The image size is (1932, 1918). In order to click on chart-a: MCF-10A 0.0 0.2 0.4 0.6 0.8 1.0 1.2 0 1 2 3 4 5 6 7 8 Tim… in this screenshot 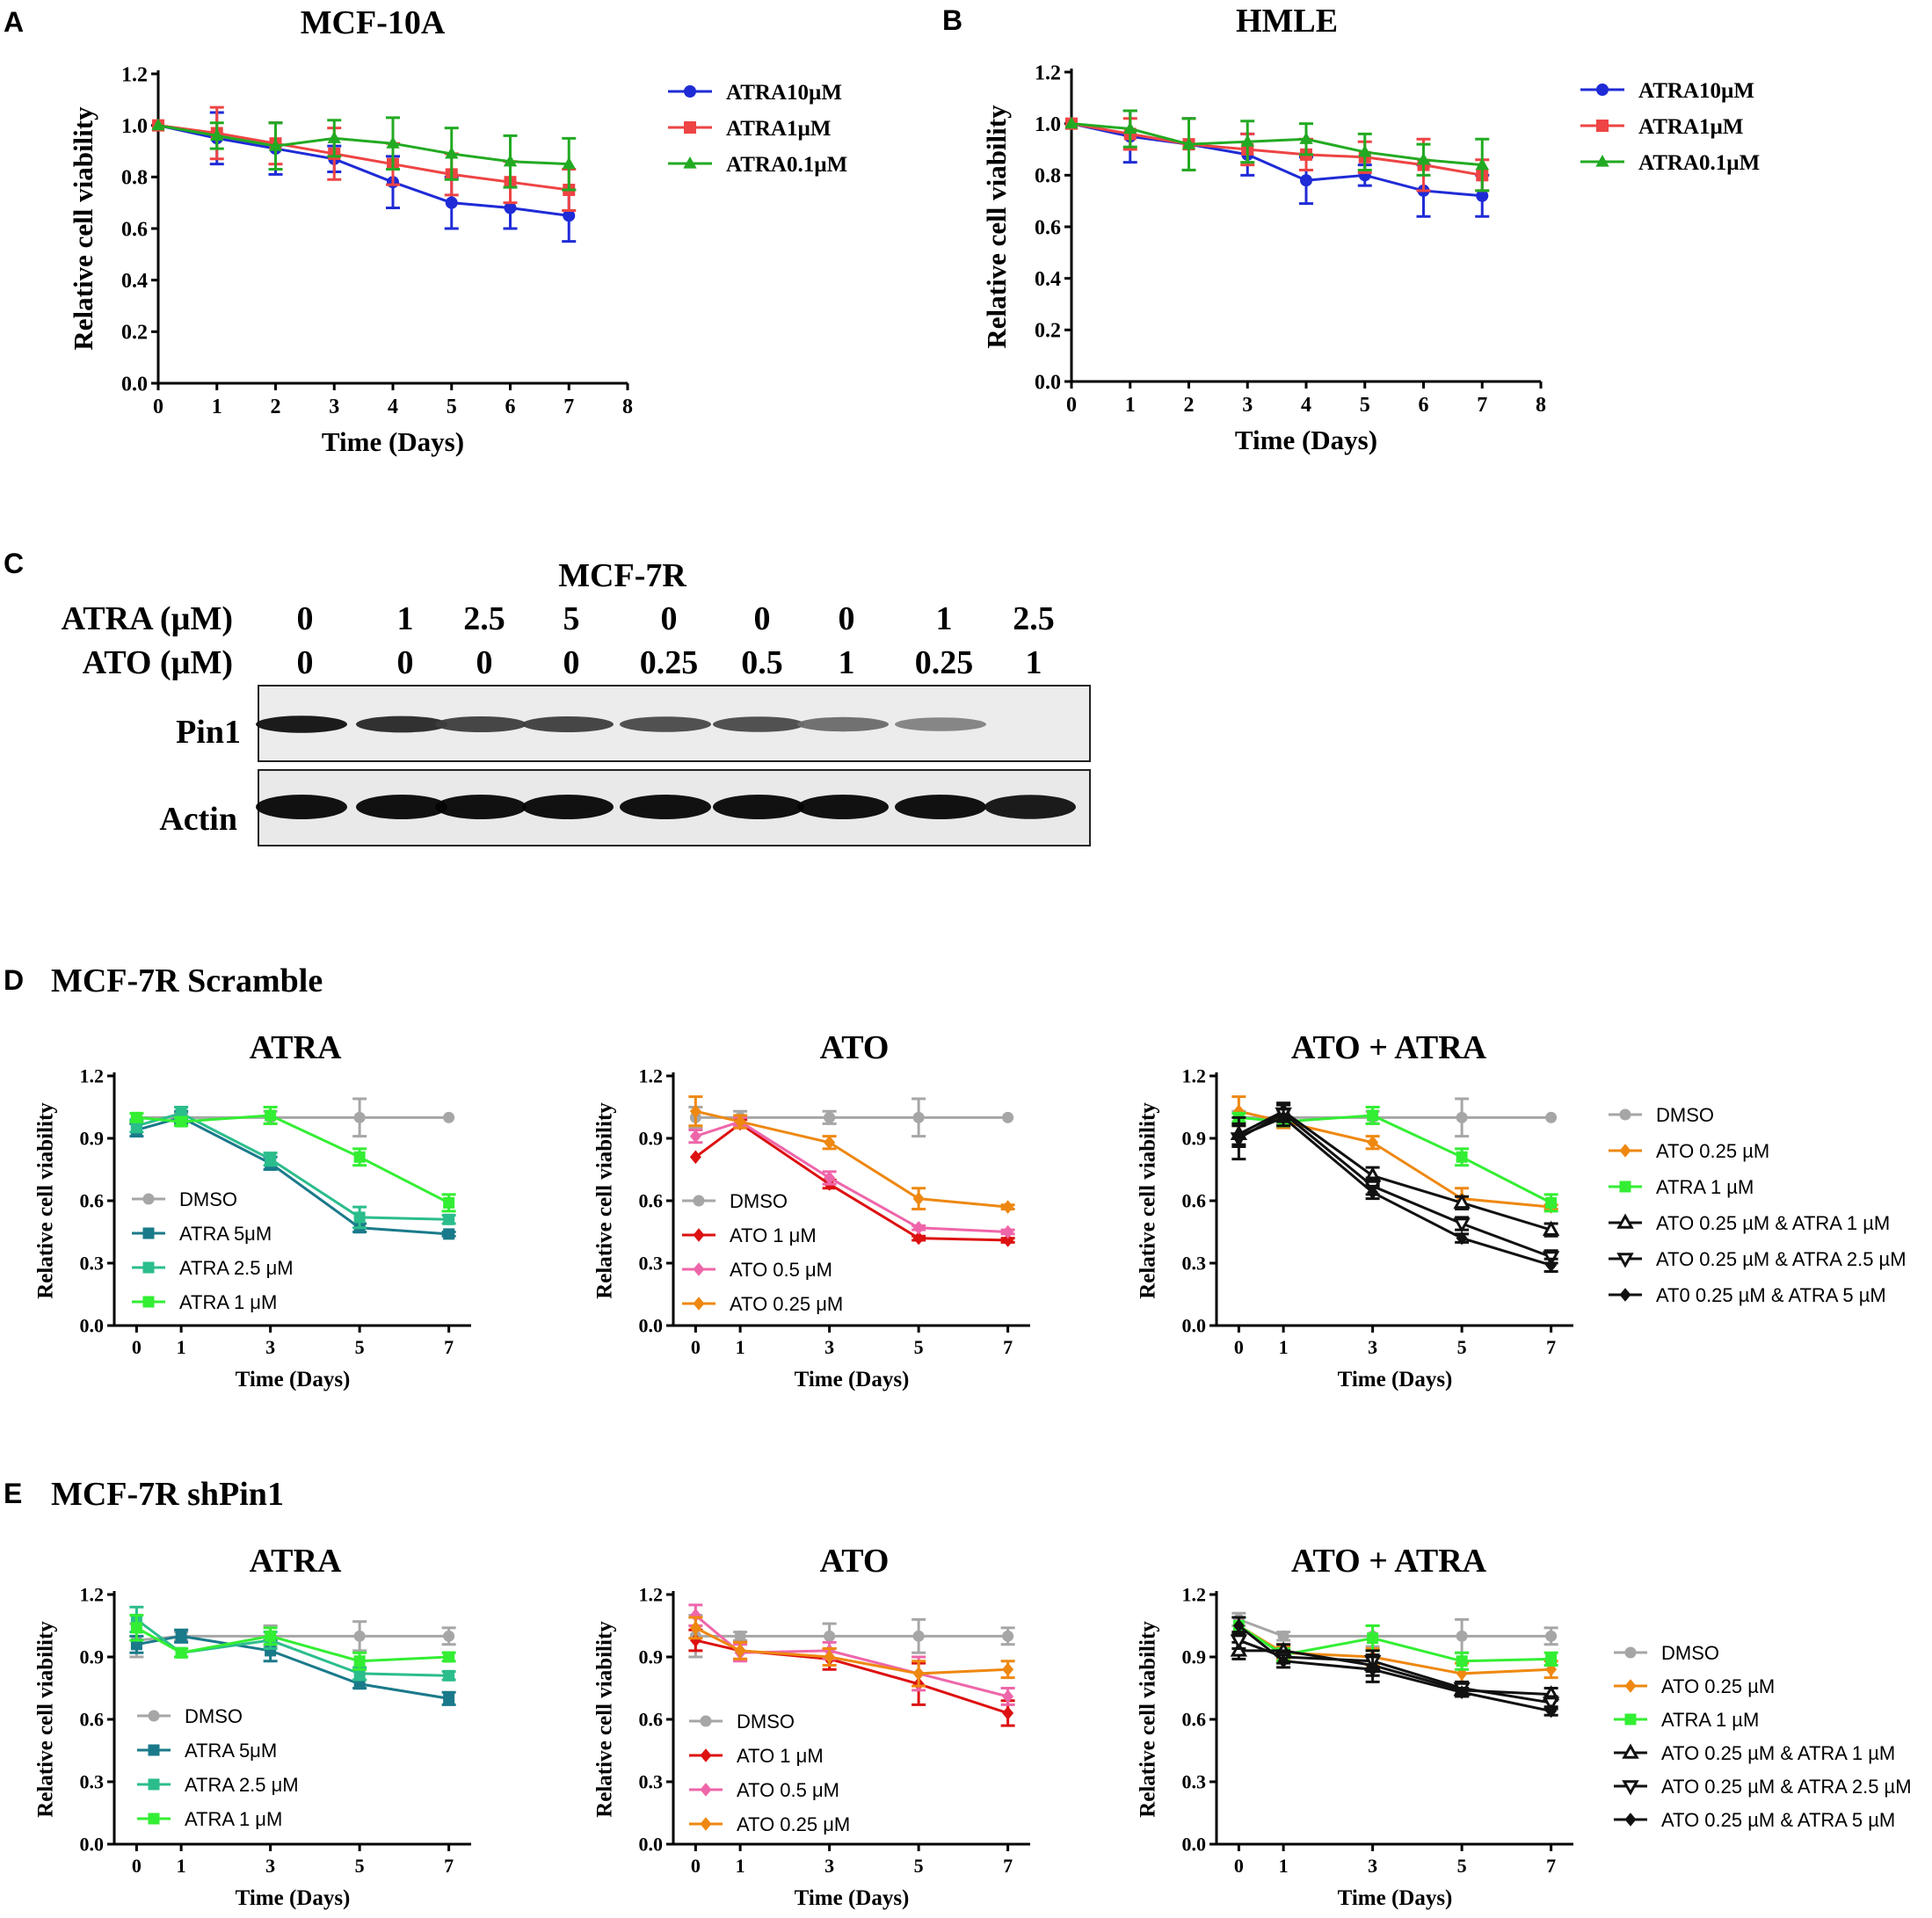, I will do `click(457, 231)`.